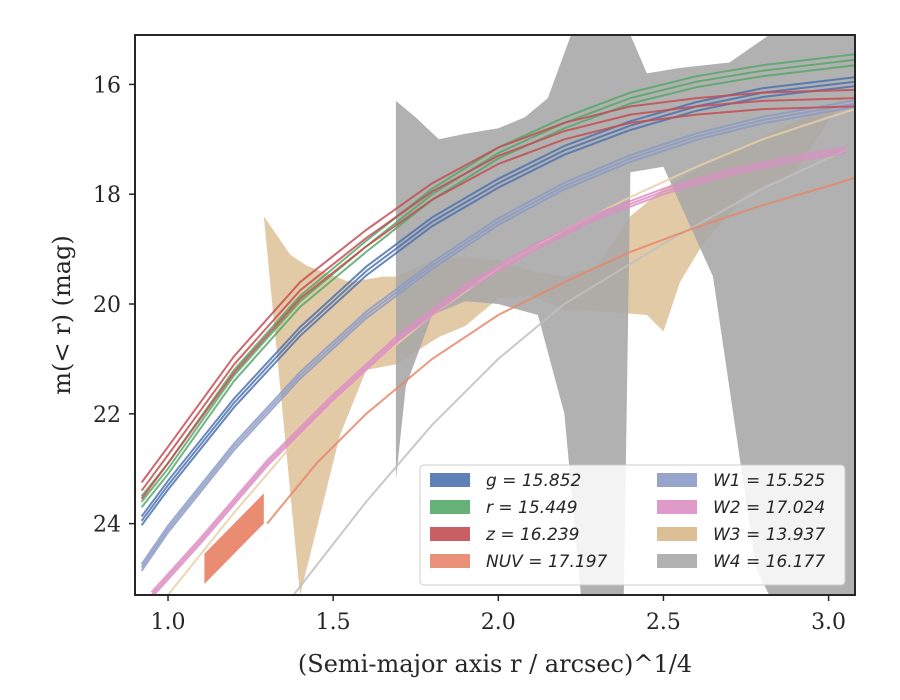 This screenshot has width=900, height=700. I want to click on y-tick-label: 24, so click(107, 525).